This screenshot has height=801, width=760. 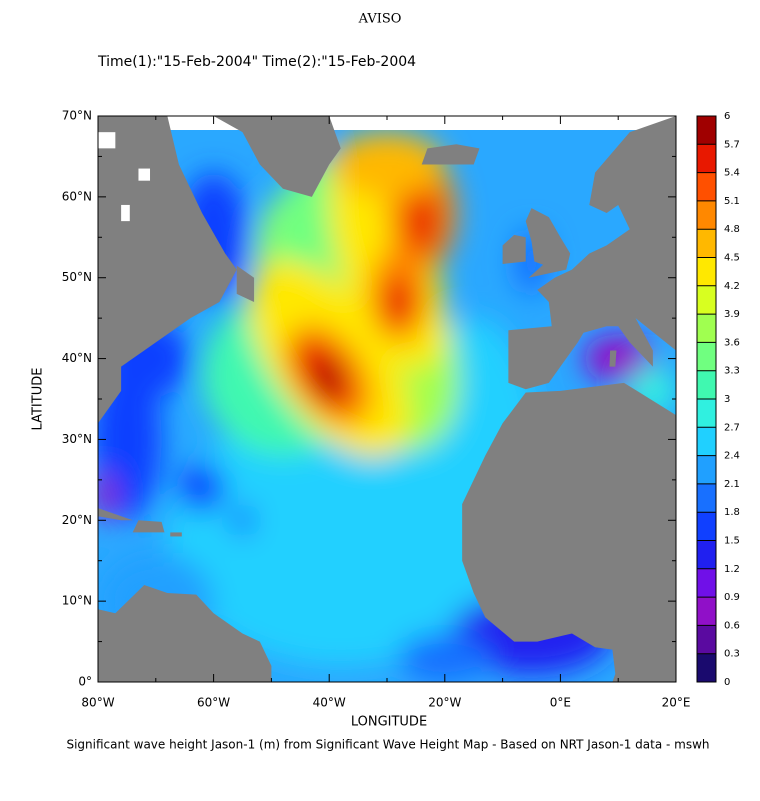 I want to click on colorbar-label: 1.8, so click(x=732, y=512).